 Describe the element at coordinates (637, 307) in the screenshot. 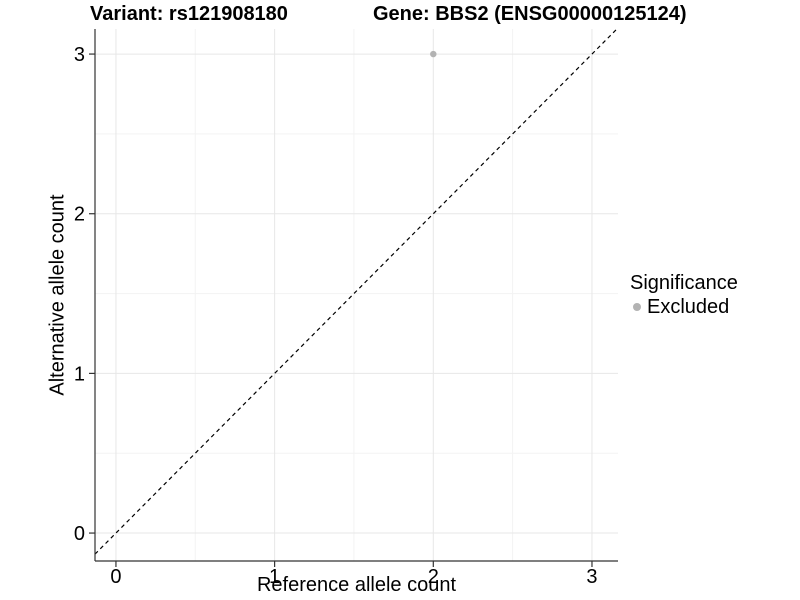

I see `legend-key-dot` at that location.